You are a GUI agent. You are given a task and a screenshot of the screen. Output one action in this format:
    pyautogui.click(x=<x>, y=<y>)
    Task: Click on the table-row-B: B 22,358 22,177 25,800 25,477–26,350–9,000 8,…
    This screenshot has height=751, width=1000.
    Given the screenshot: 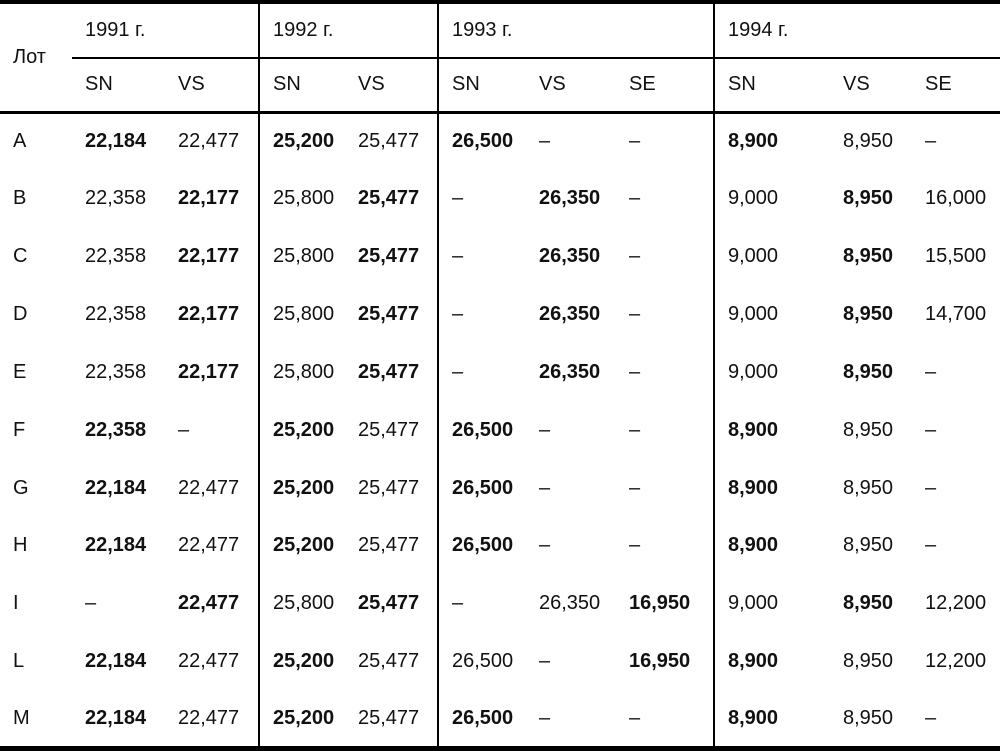 What is the action you would take?
    pyautogui.click(x=500, y=198)
    